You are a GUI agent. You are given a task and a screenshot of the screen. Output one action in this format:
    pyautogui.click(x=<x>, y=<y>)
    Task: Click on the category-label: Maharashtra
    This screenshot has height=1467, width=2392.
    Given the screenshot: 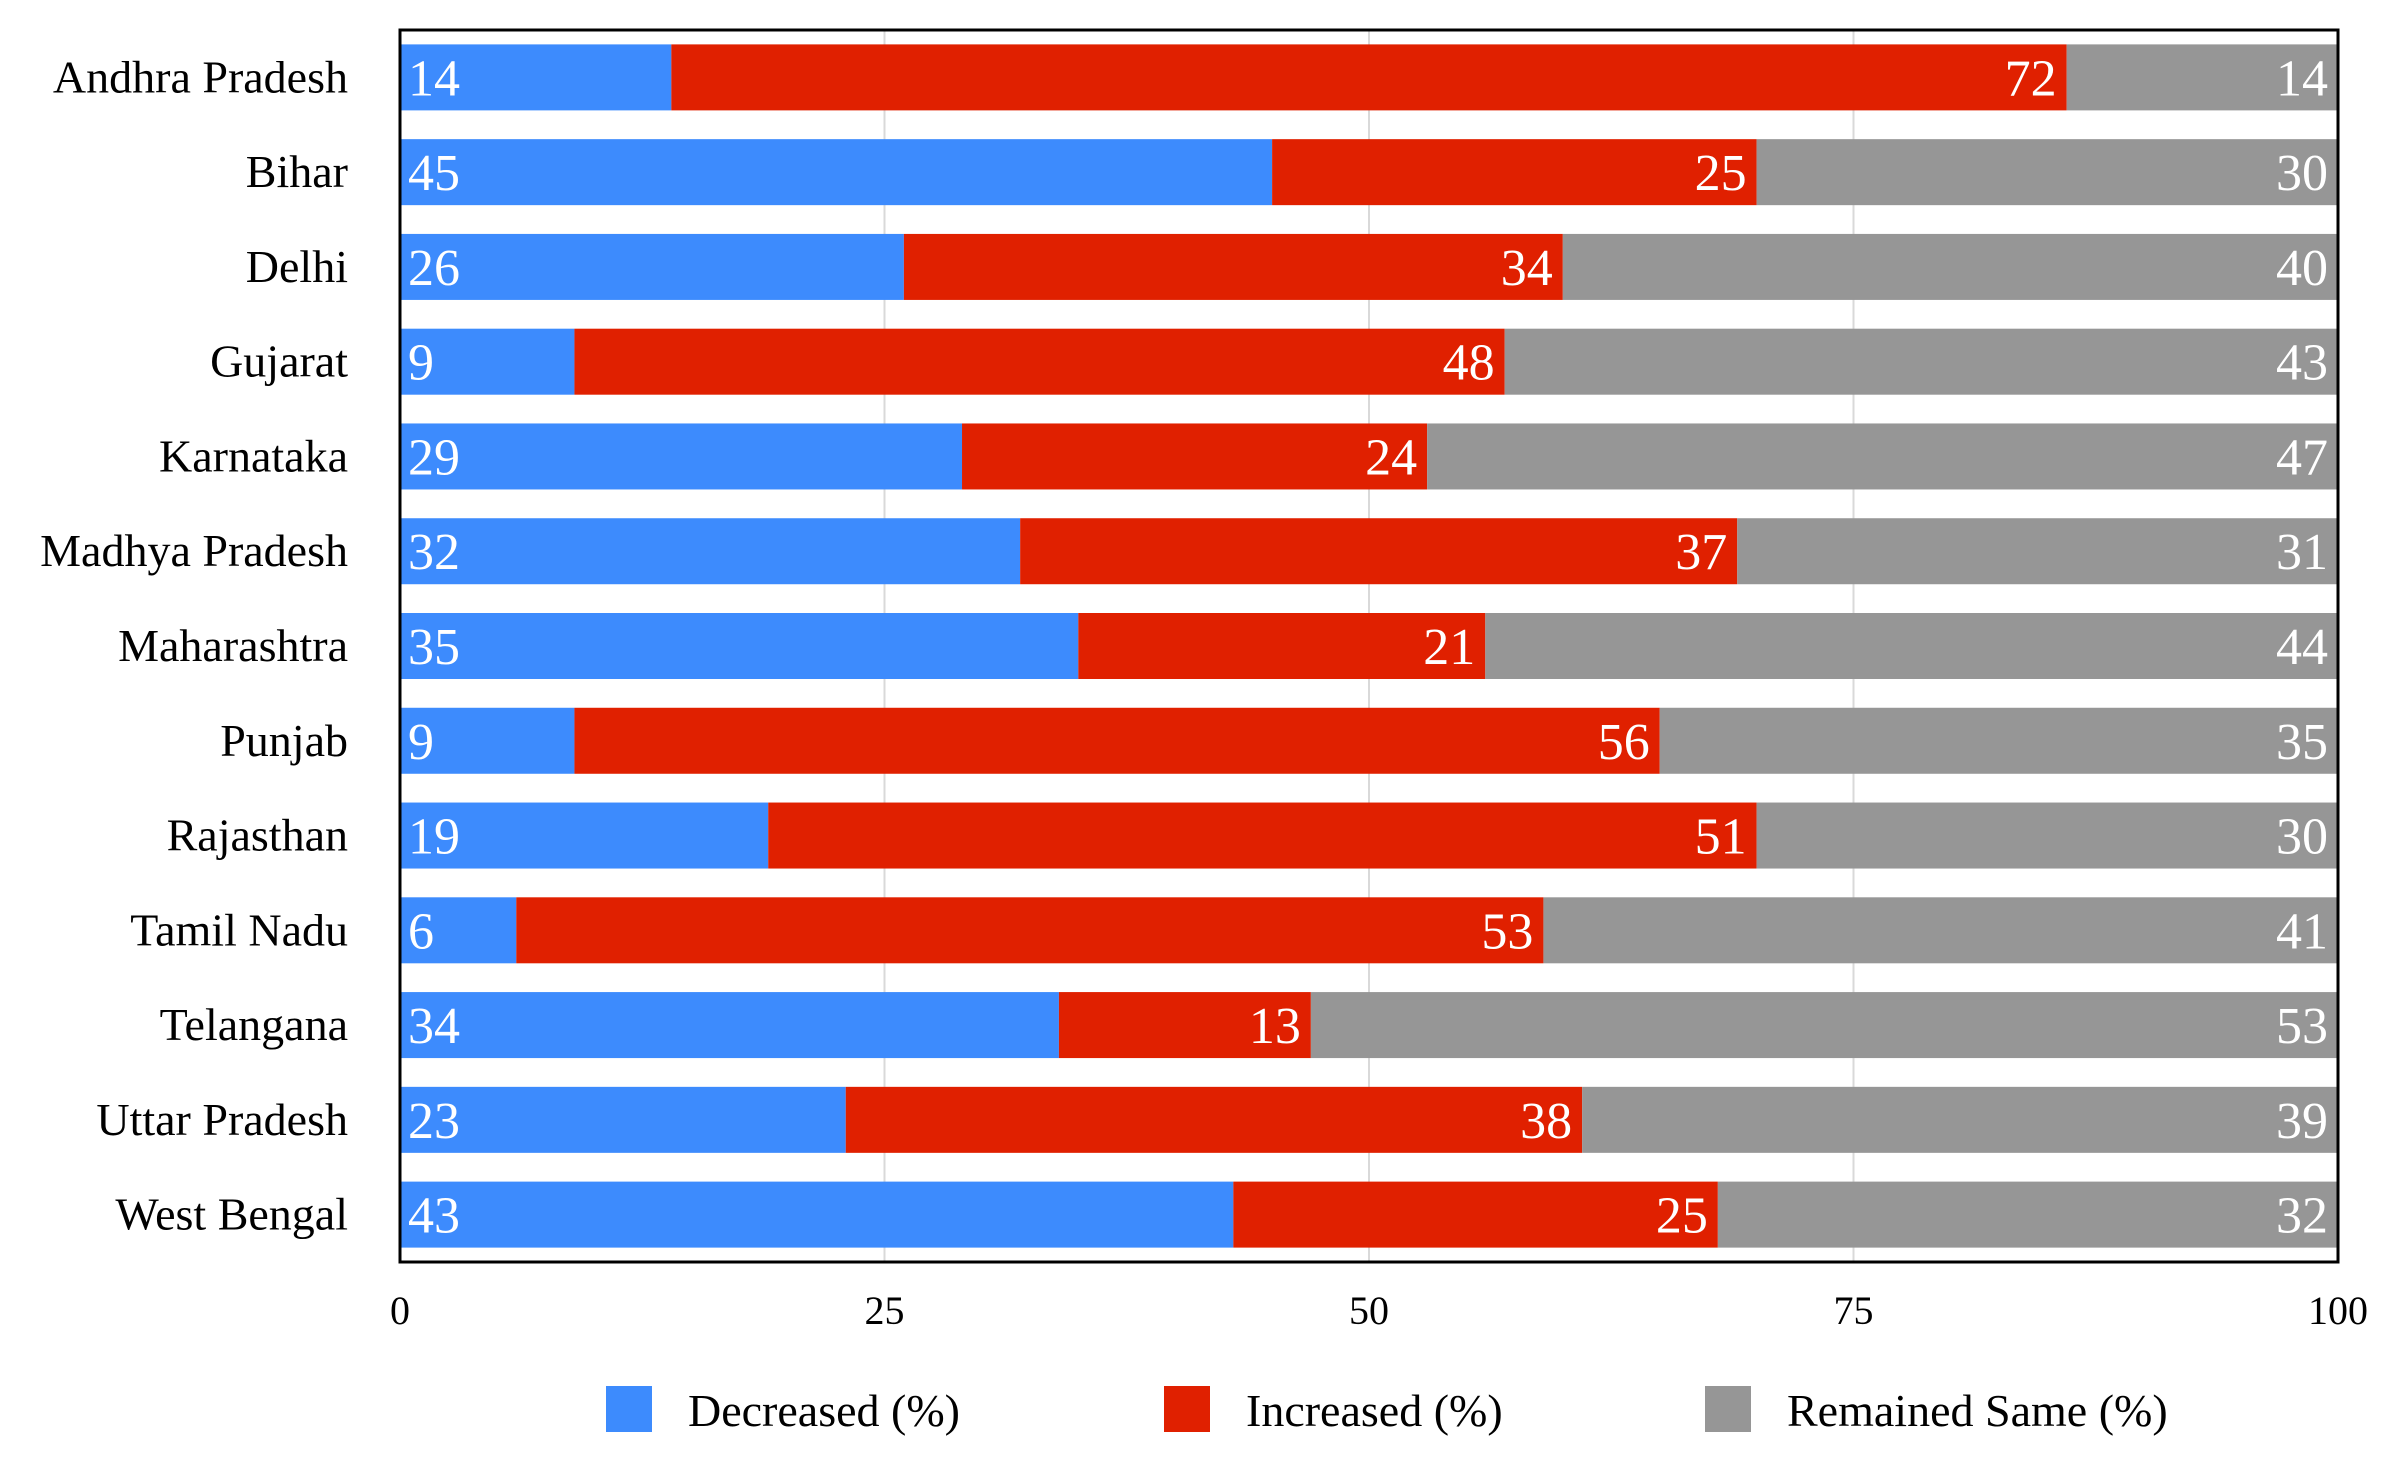 What is the action you would take?
    pyautogui.click(x=233, y=645)
    